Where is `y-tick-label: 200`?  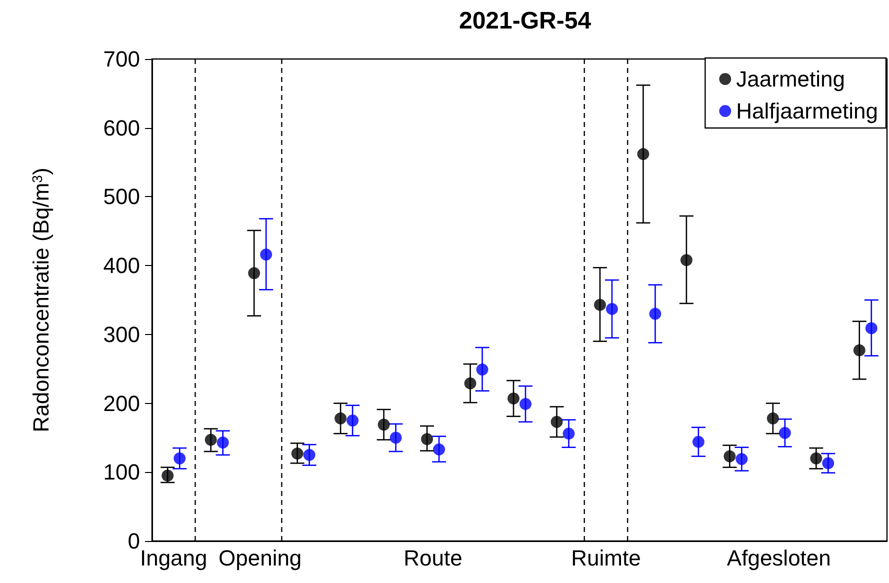 y-tick-label: 200 is located at coordinates (121, 403).